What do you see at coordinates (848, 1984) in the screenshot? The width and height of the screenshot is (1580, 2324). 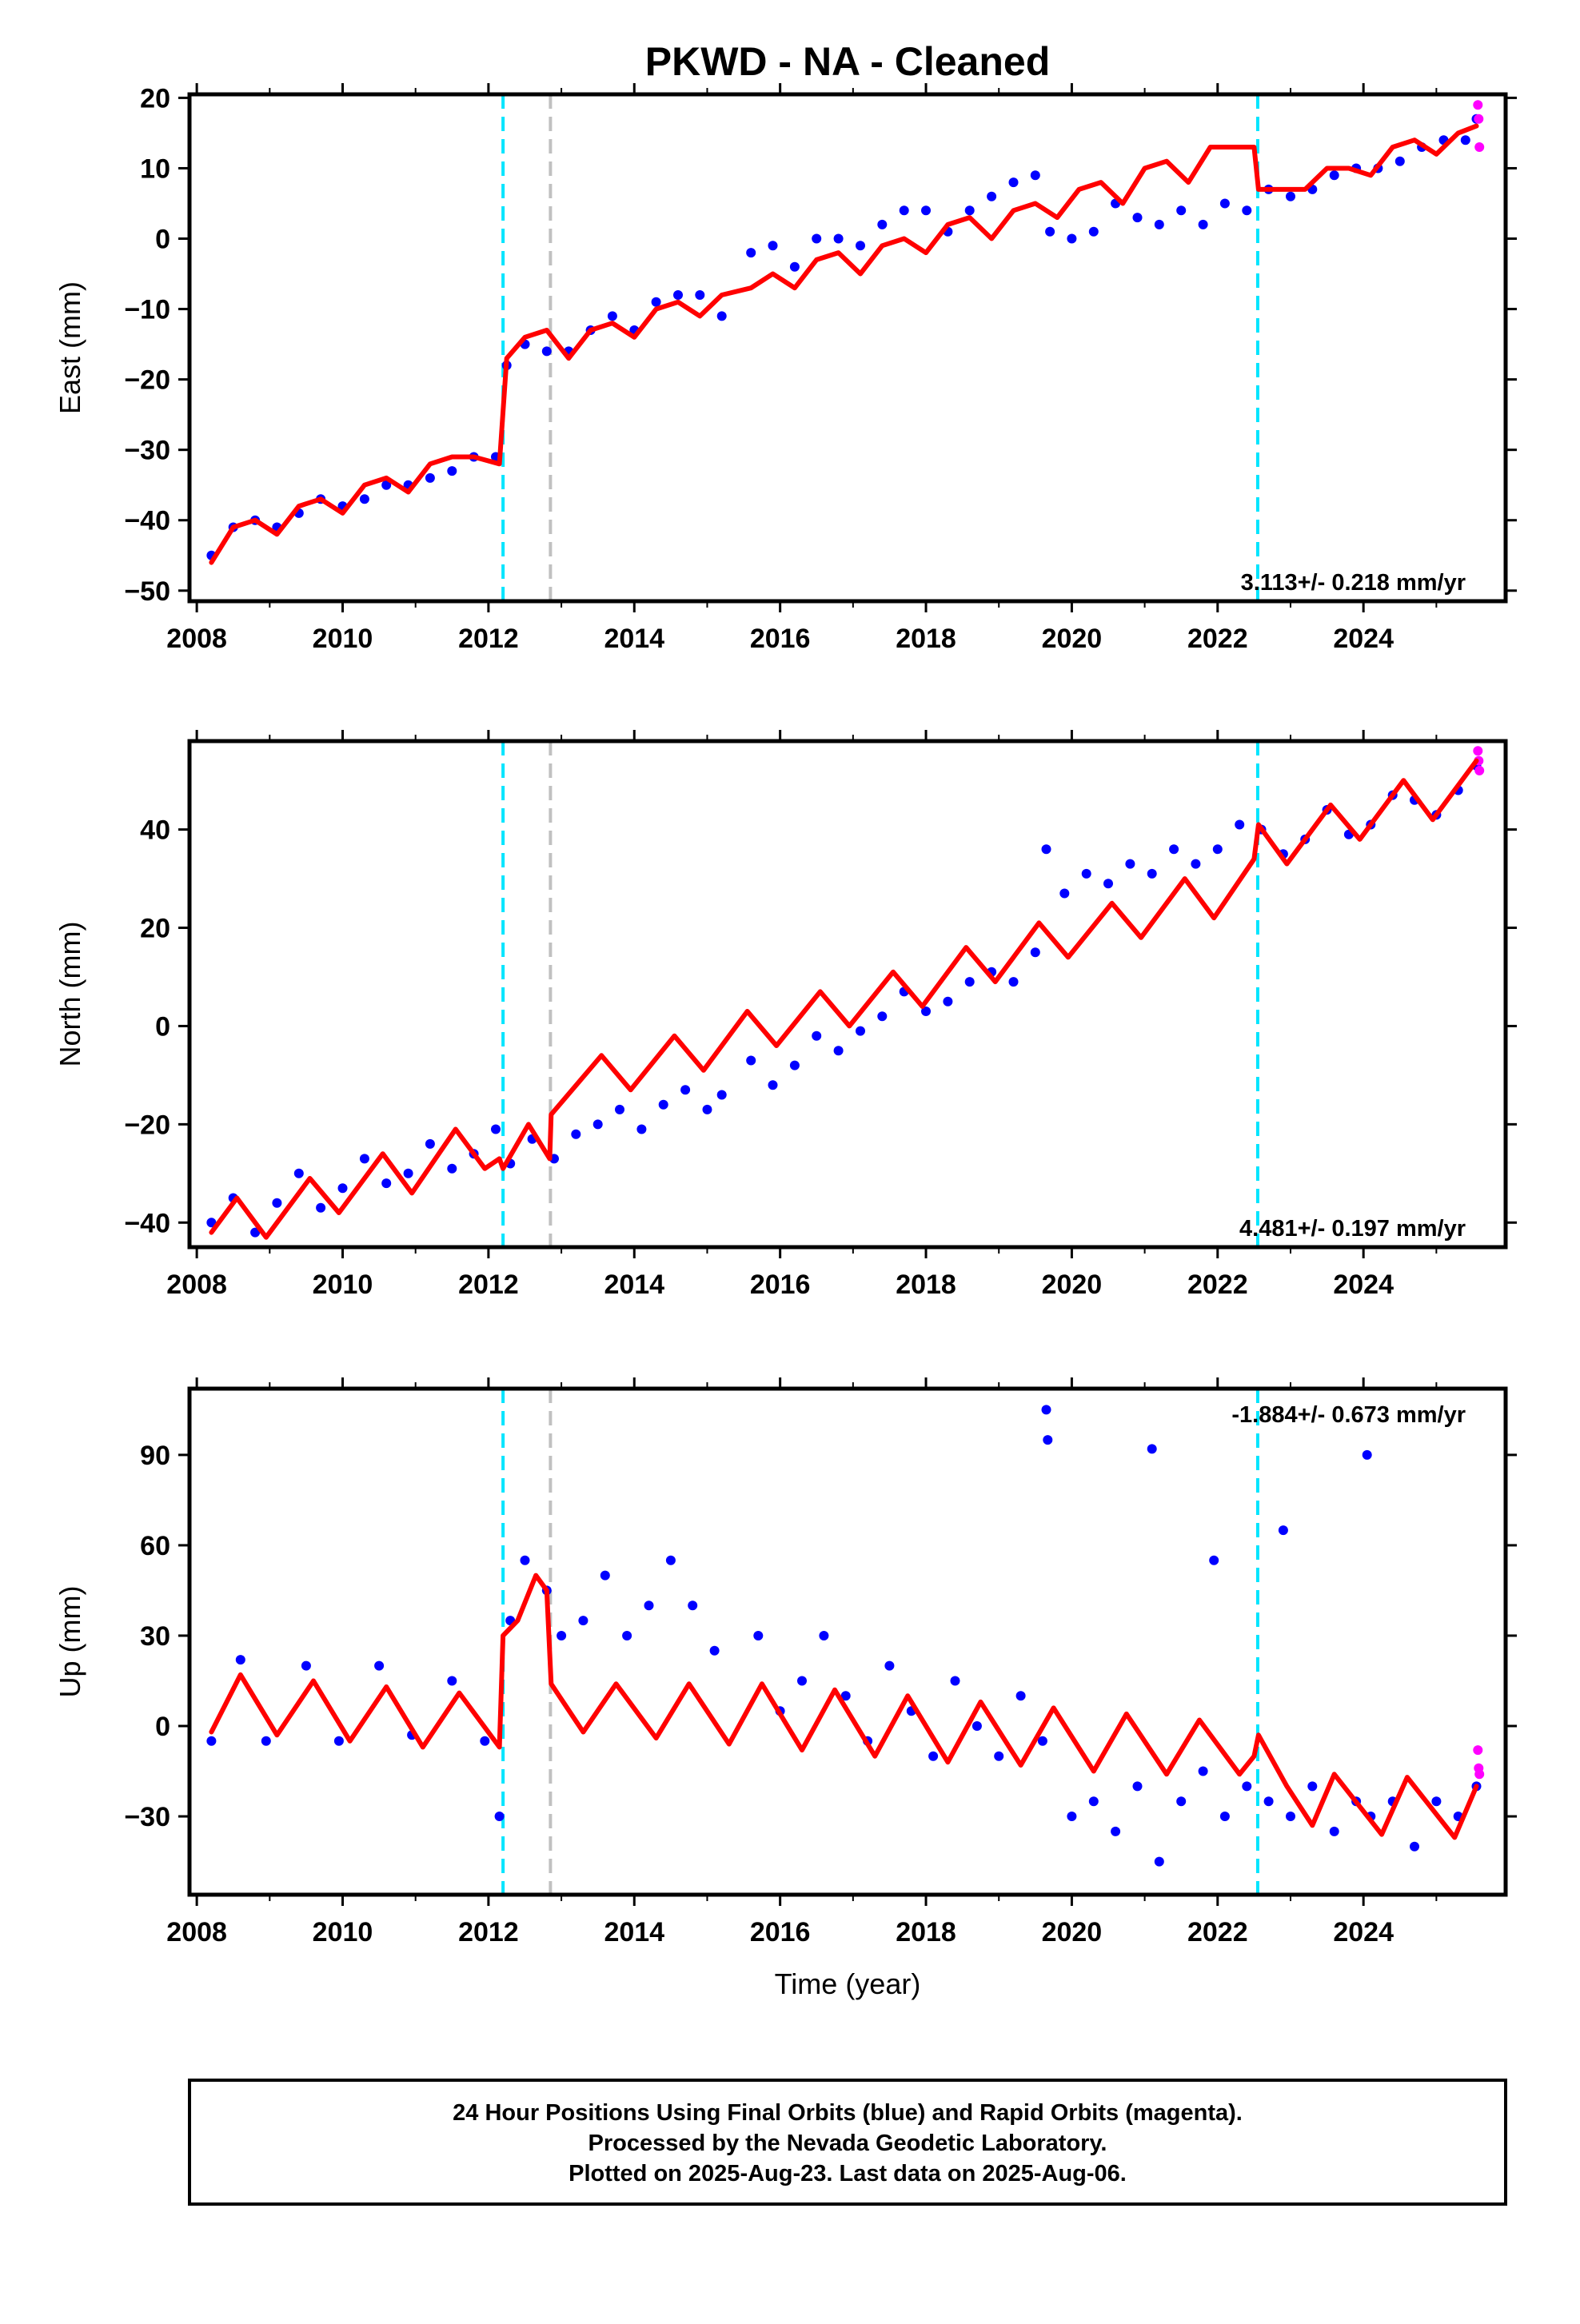 I see `x-axis-label: Time (year)` at bounding box center [848, 1984].